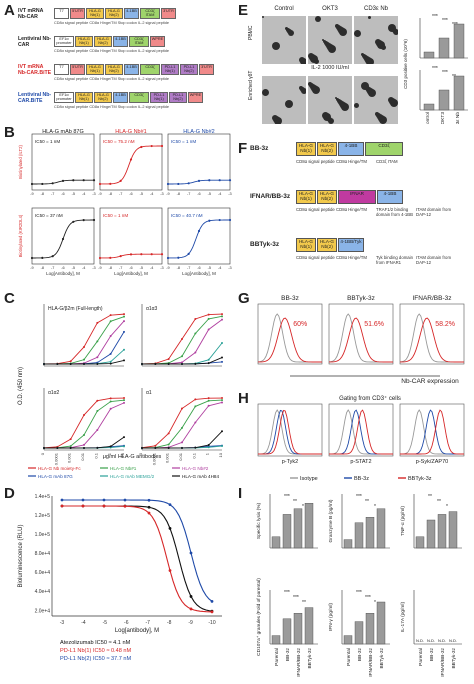 Image resolution: width=474 pixels, height=684 pixels. Describe the element at coordinates (170, 69) in the screenshot. I see `construct-block: PD-L1 Nb(1)` at that location.